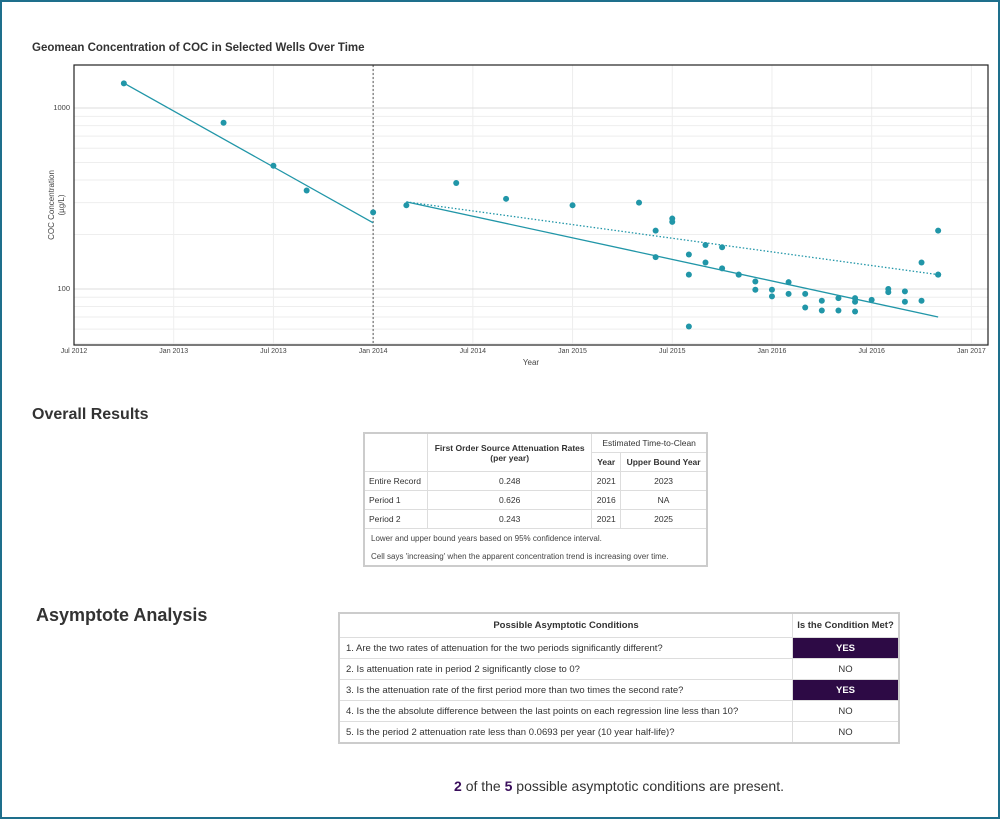 The width and height of the screenshot is (1000, 819). What do you see at coordinates (672, 351) in the screenshot?
I see `x-tick-label: Jul 2015` at bounding box center [672, 351].